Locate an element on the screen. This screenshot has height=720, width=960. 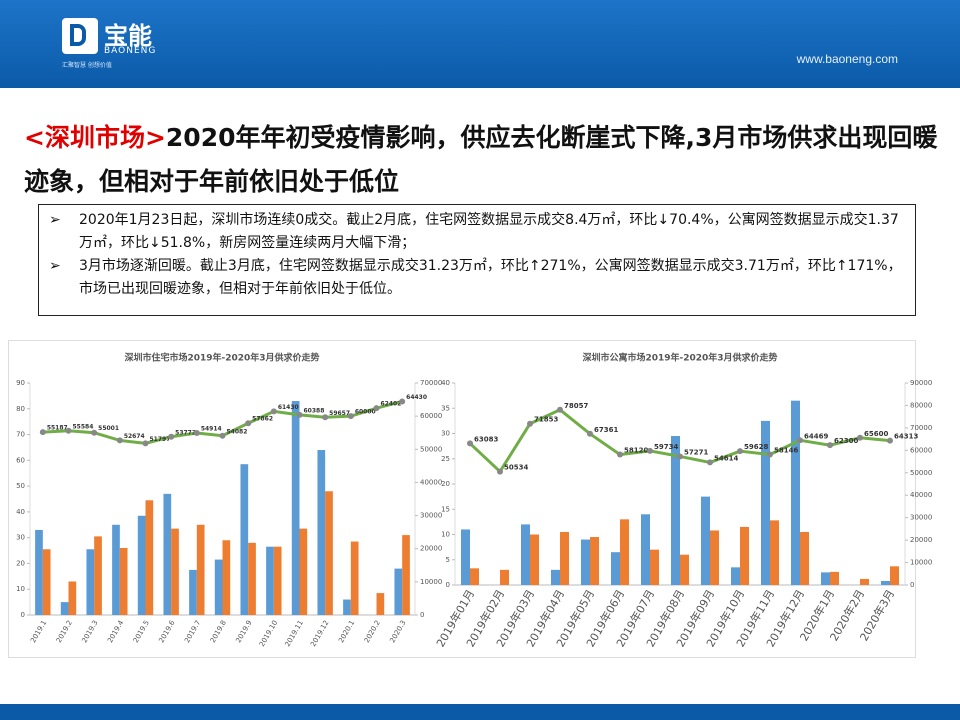
data-label: 60000 is located at coordinates (365, 412).